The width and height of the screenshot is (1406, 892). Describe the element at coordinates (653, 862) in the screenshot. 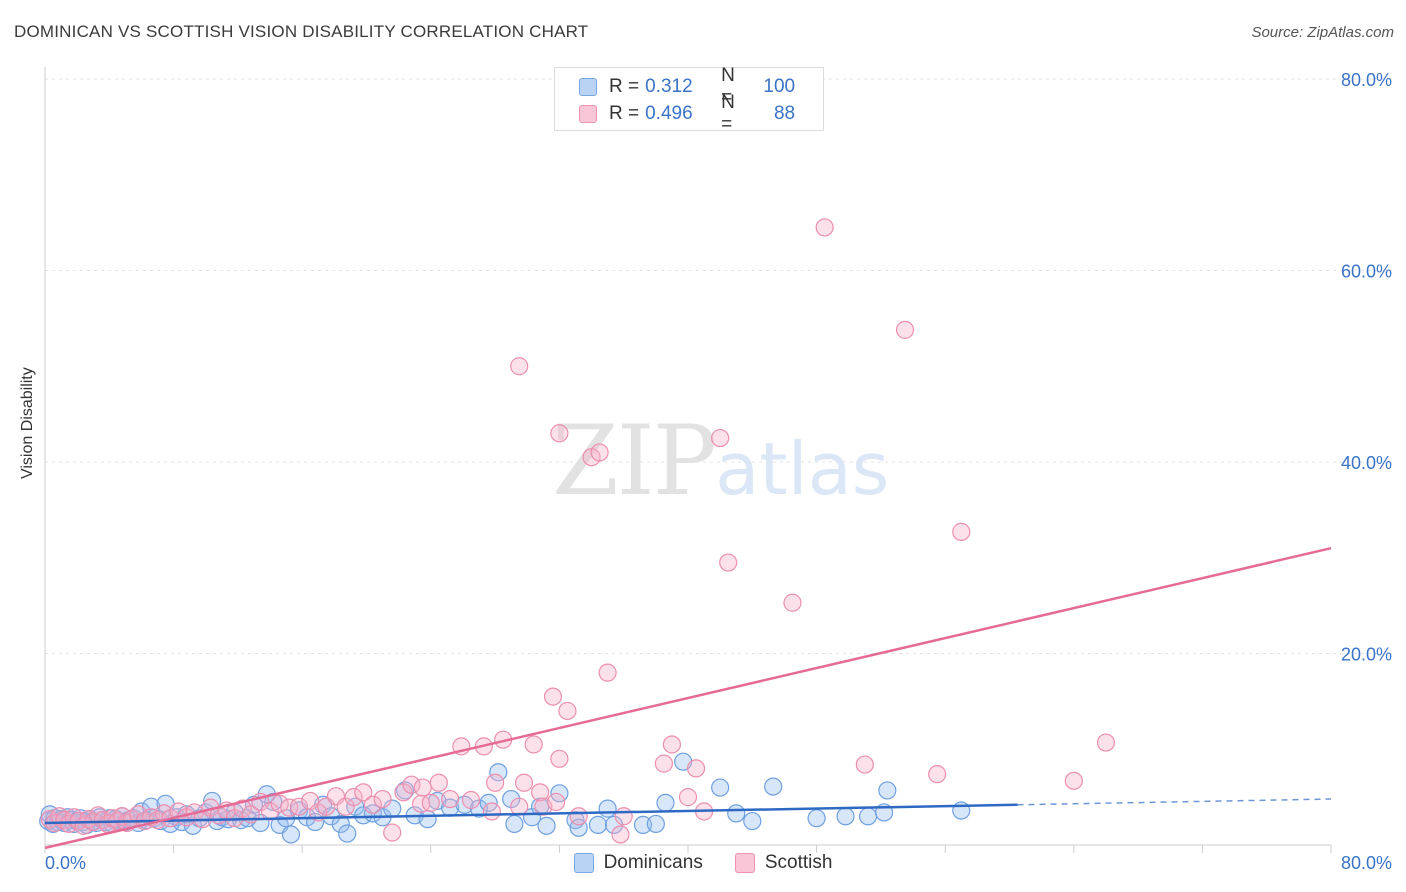

I see `legend-label-dominicans: Dominicans` at that location.